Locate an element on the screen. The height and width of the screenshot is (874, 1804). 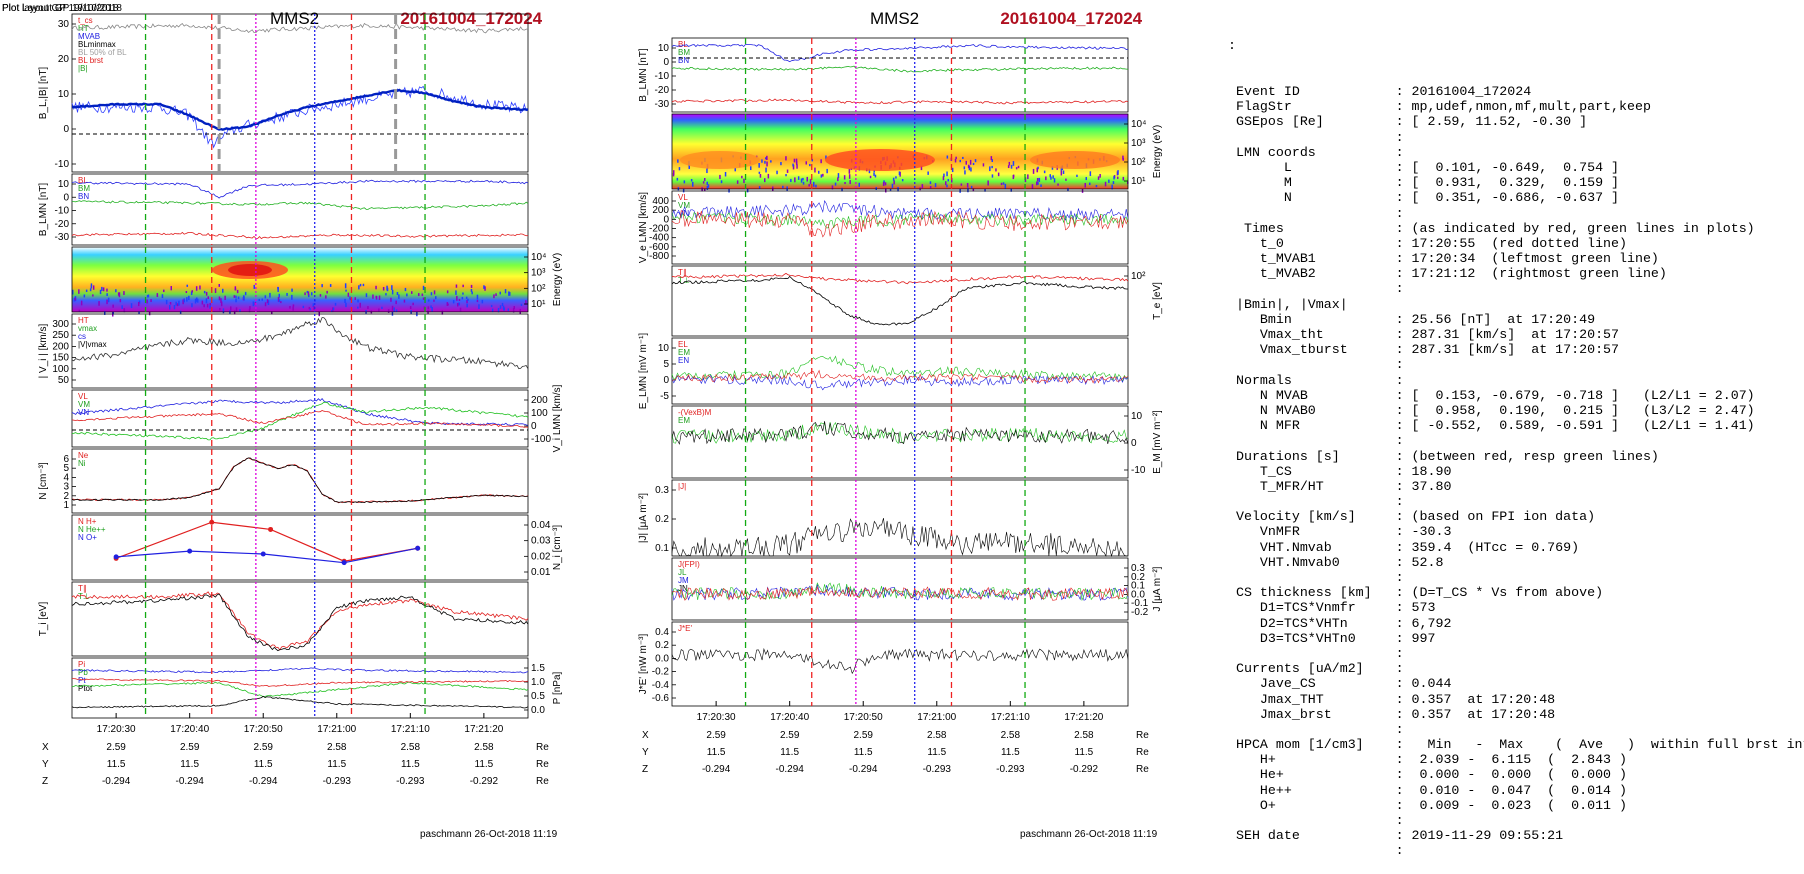
info-row: Currents [uA/m2] : is located at coordinates (1513, 668).